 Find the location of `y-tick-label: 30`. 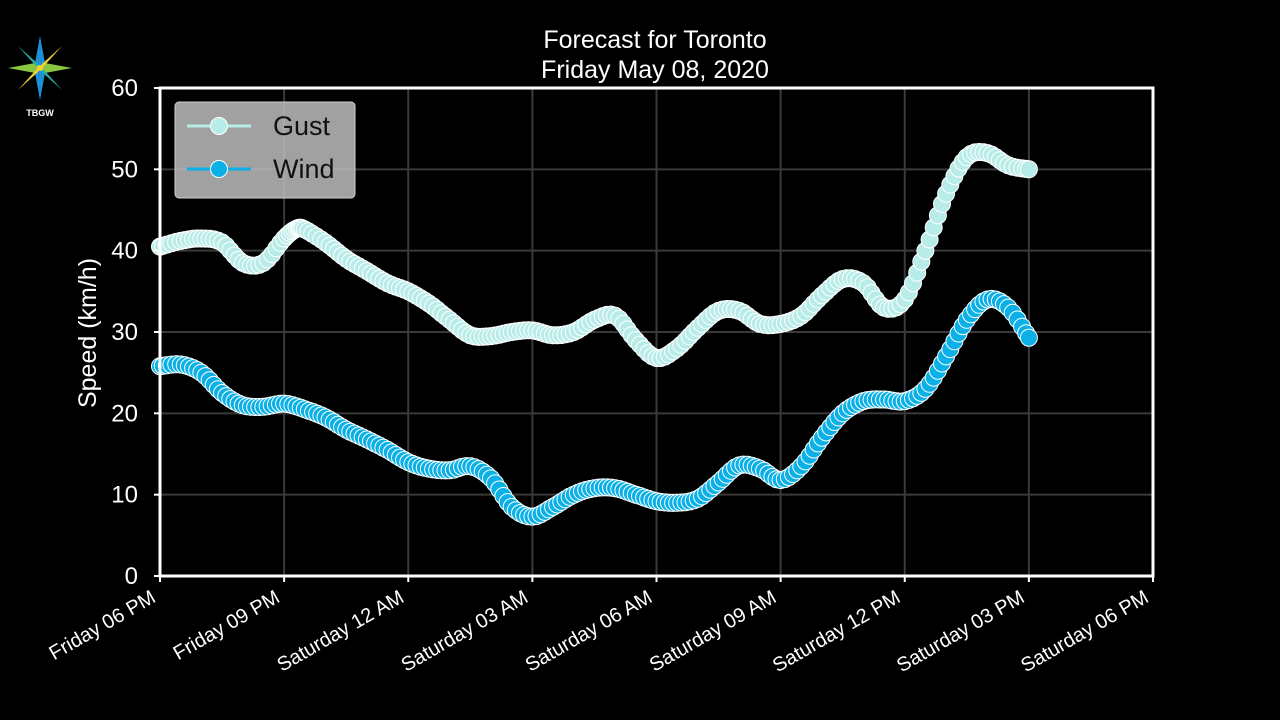

y-tick-label: 30 is located at coordinates (124, 332).